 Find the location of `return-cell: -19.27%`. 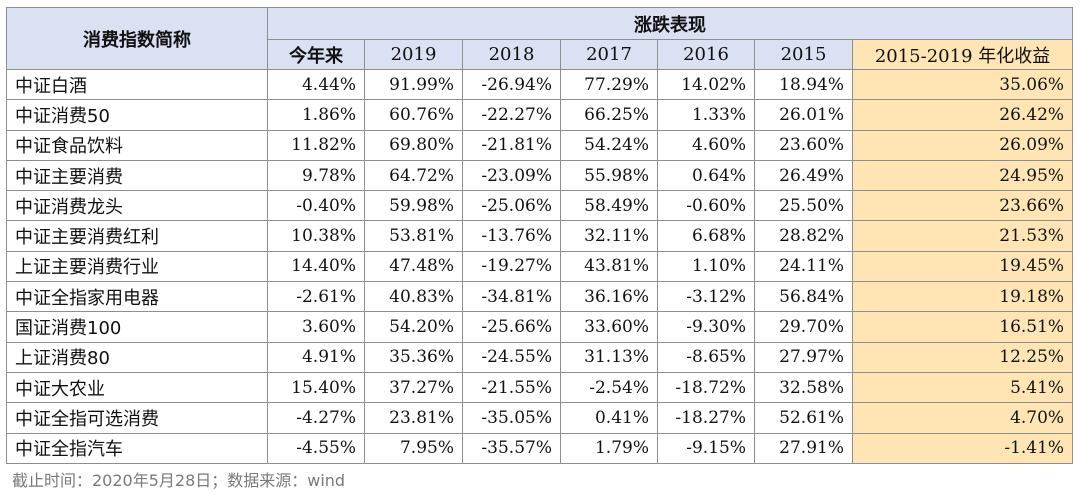

return-cell: -19.27% is located at coordinates (511, 266).